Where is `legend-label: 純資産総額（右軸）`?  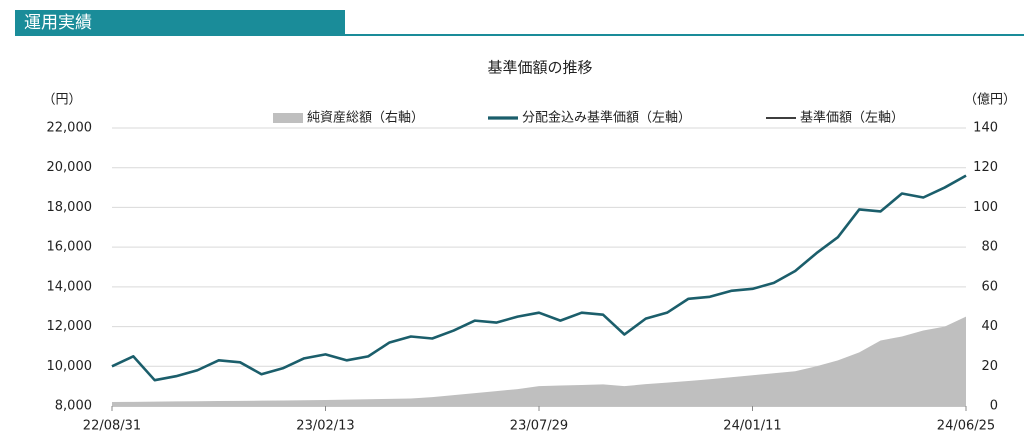 legend-label: 純資産総額（右軸） is located at coordinates (365, 118).